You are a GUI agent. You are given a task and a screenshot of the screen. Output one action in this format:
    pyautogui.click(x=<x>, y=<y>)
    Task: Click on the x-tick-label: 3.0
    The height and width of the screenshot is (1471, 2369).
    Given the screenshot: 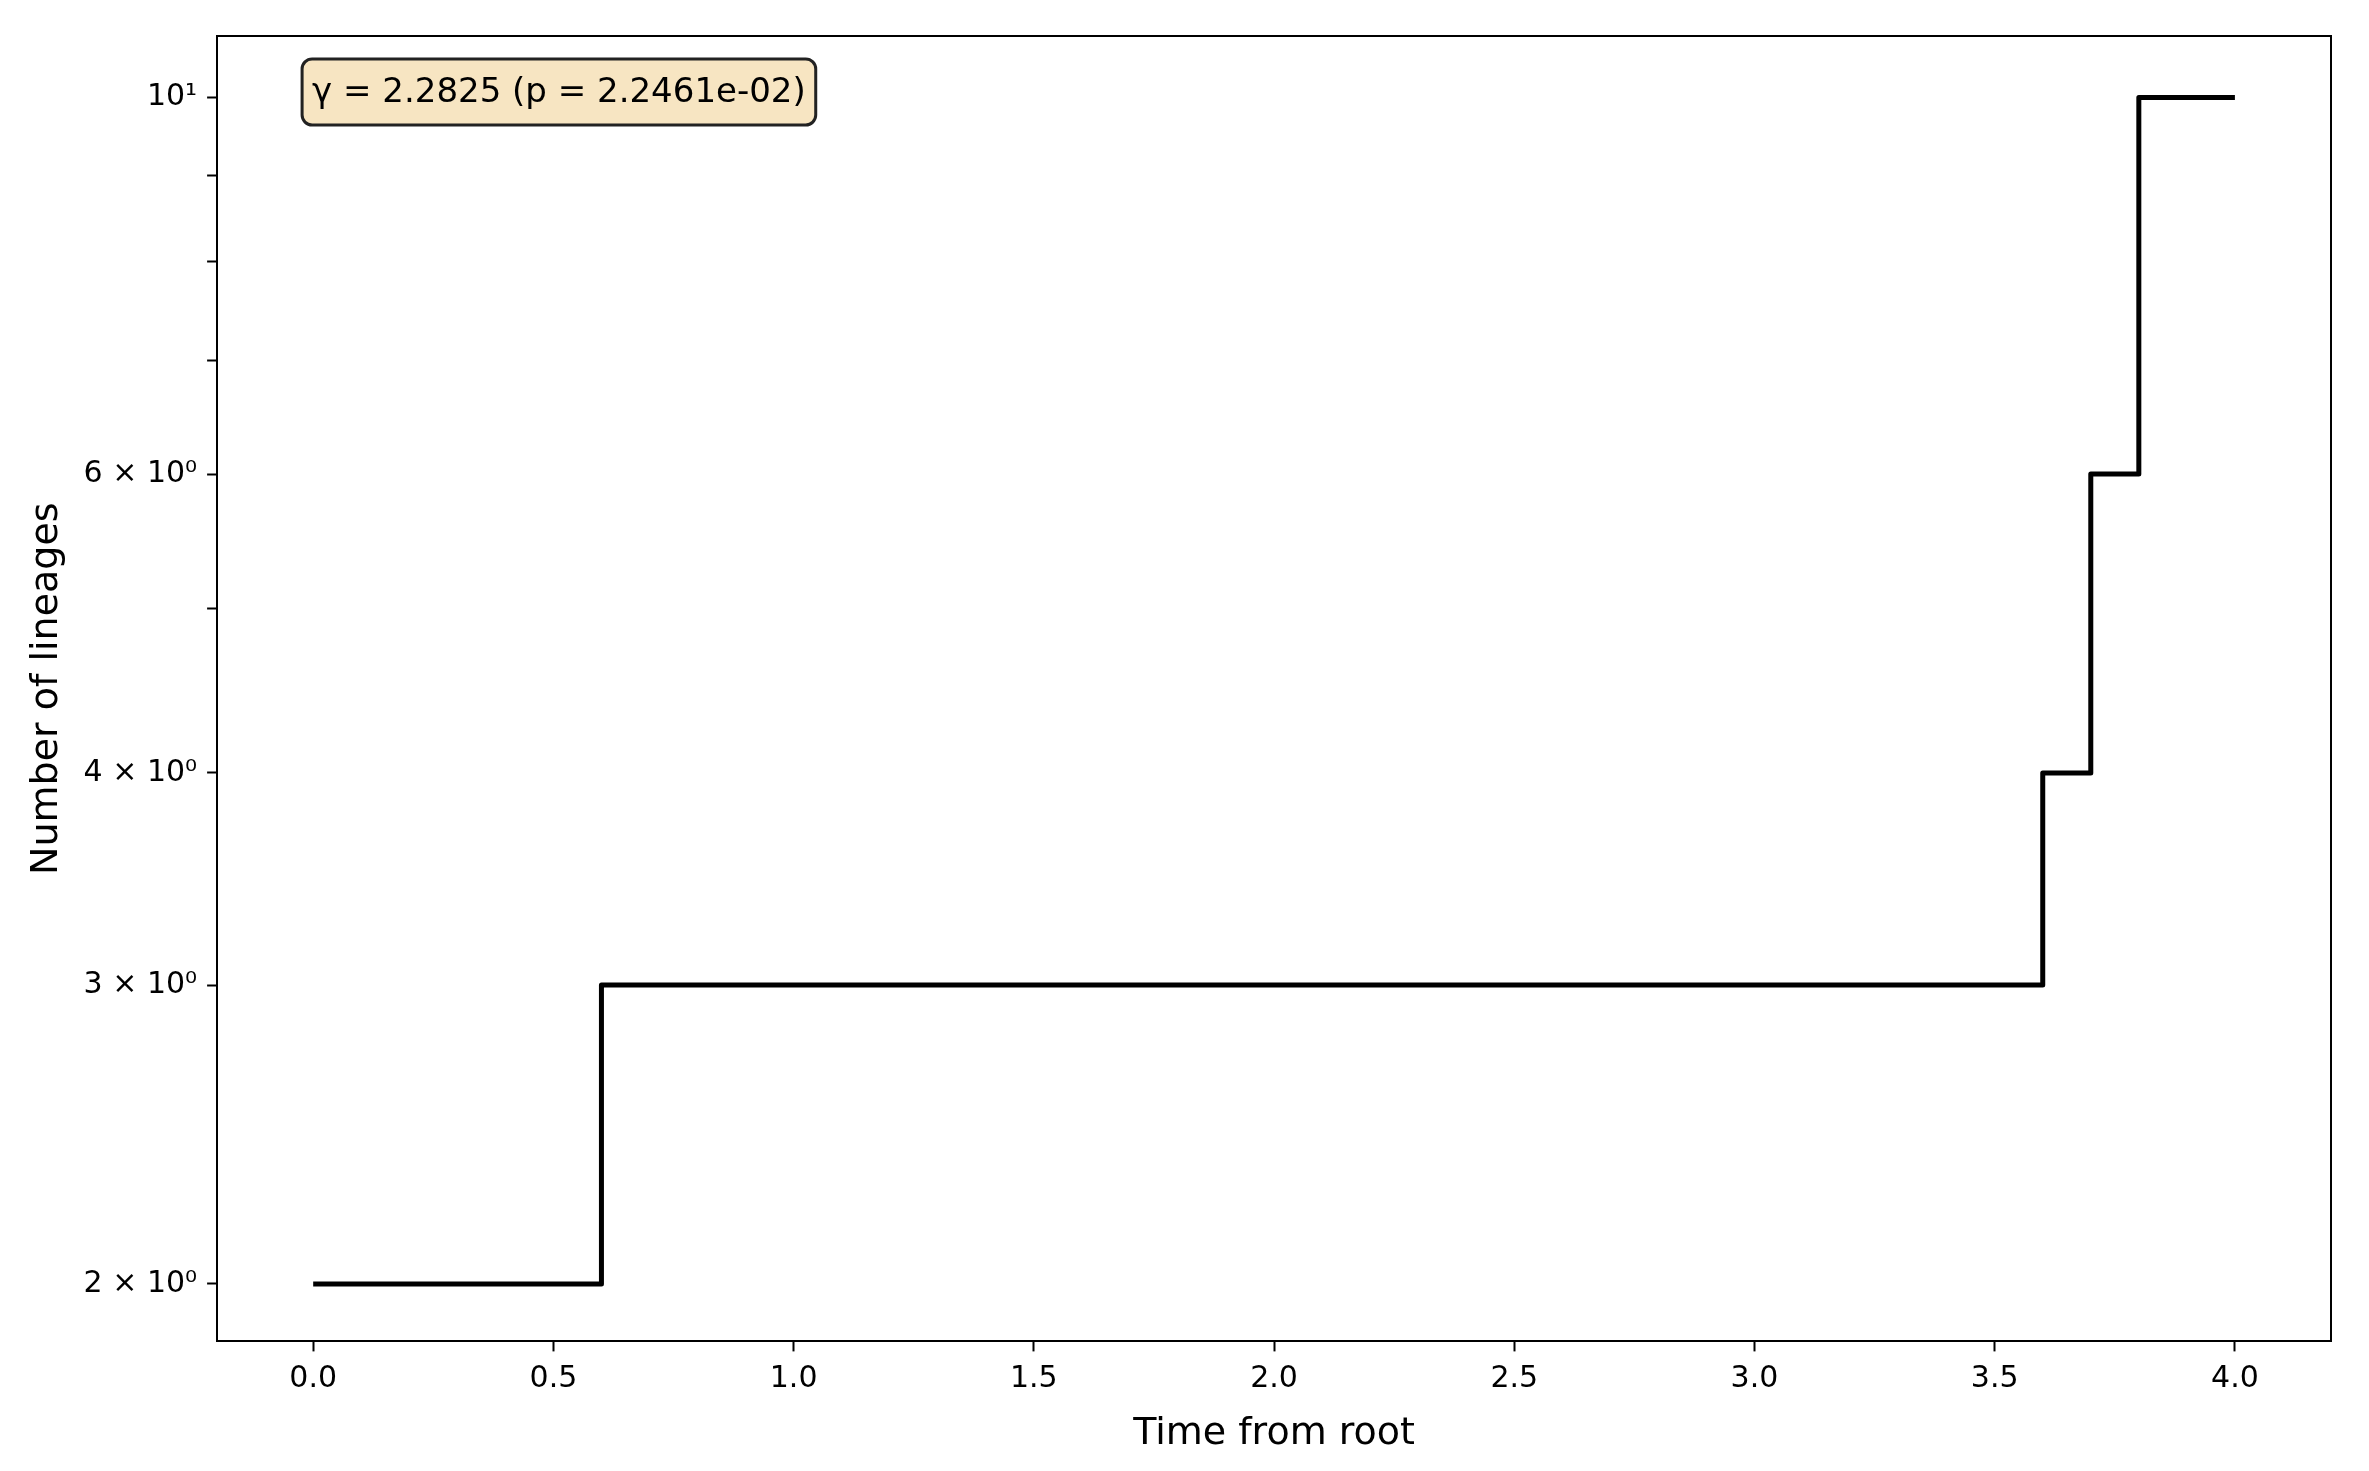 What is the action you would take?
    pyautogui.click(x=1754, y=1377)
    